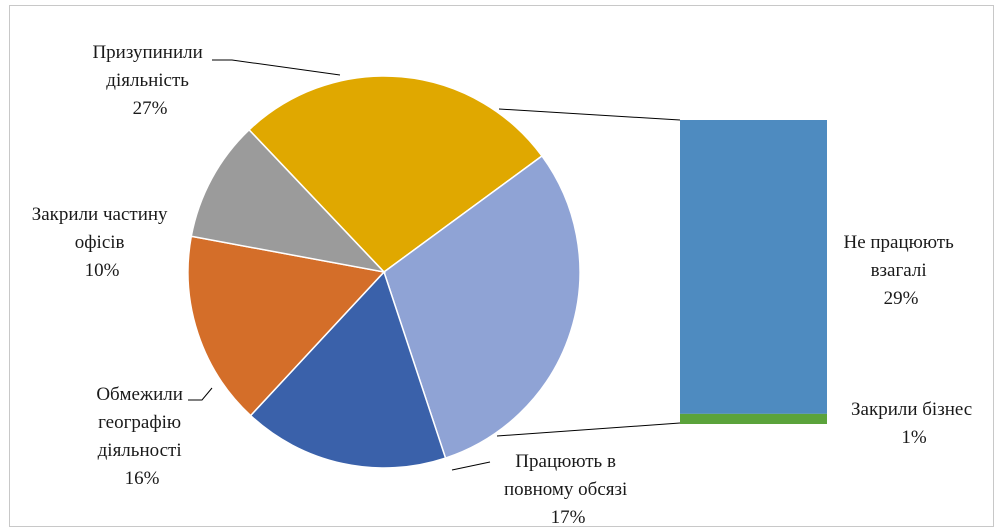 The image size is (999, 531). Describe the element at coordinates (142, 478) in the screenshot. I see `slice-label-limited-geography-value: 16%` at that location.